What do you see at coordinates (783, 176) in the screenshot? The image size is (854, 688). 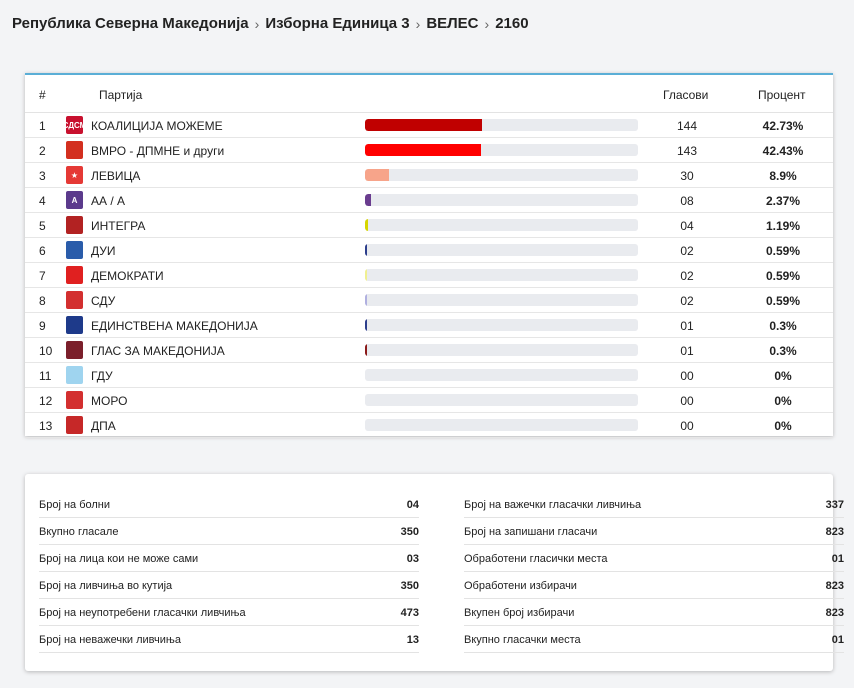 I see `vote-percent: 8.9%` at bounding box center [783, 176].